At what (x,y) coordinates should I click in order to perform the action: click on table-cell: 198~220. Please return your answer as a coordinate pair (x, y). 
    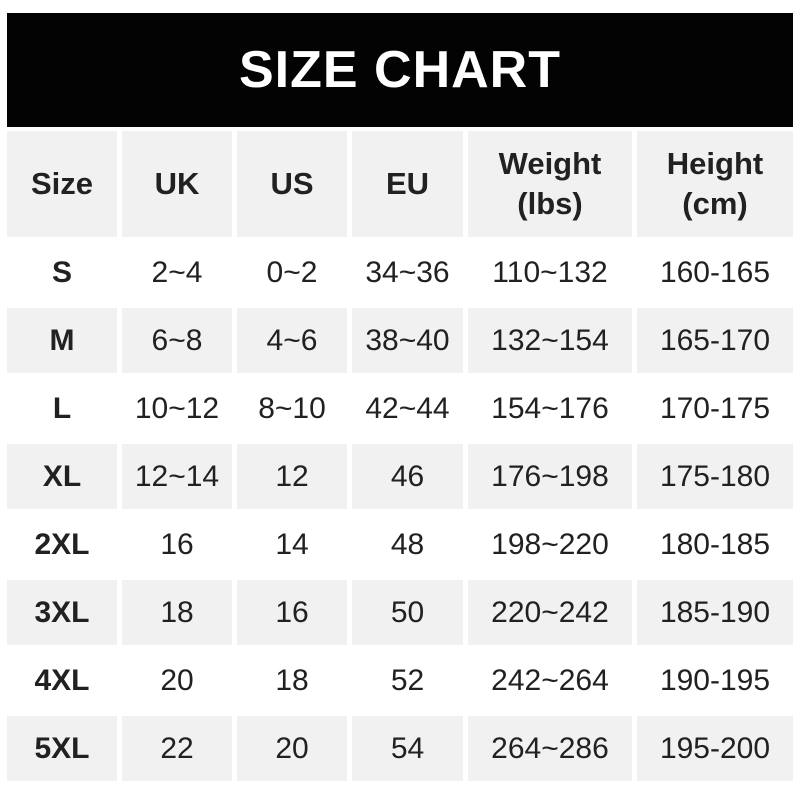
    Looking at the image, I should click on (550, 544).